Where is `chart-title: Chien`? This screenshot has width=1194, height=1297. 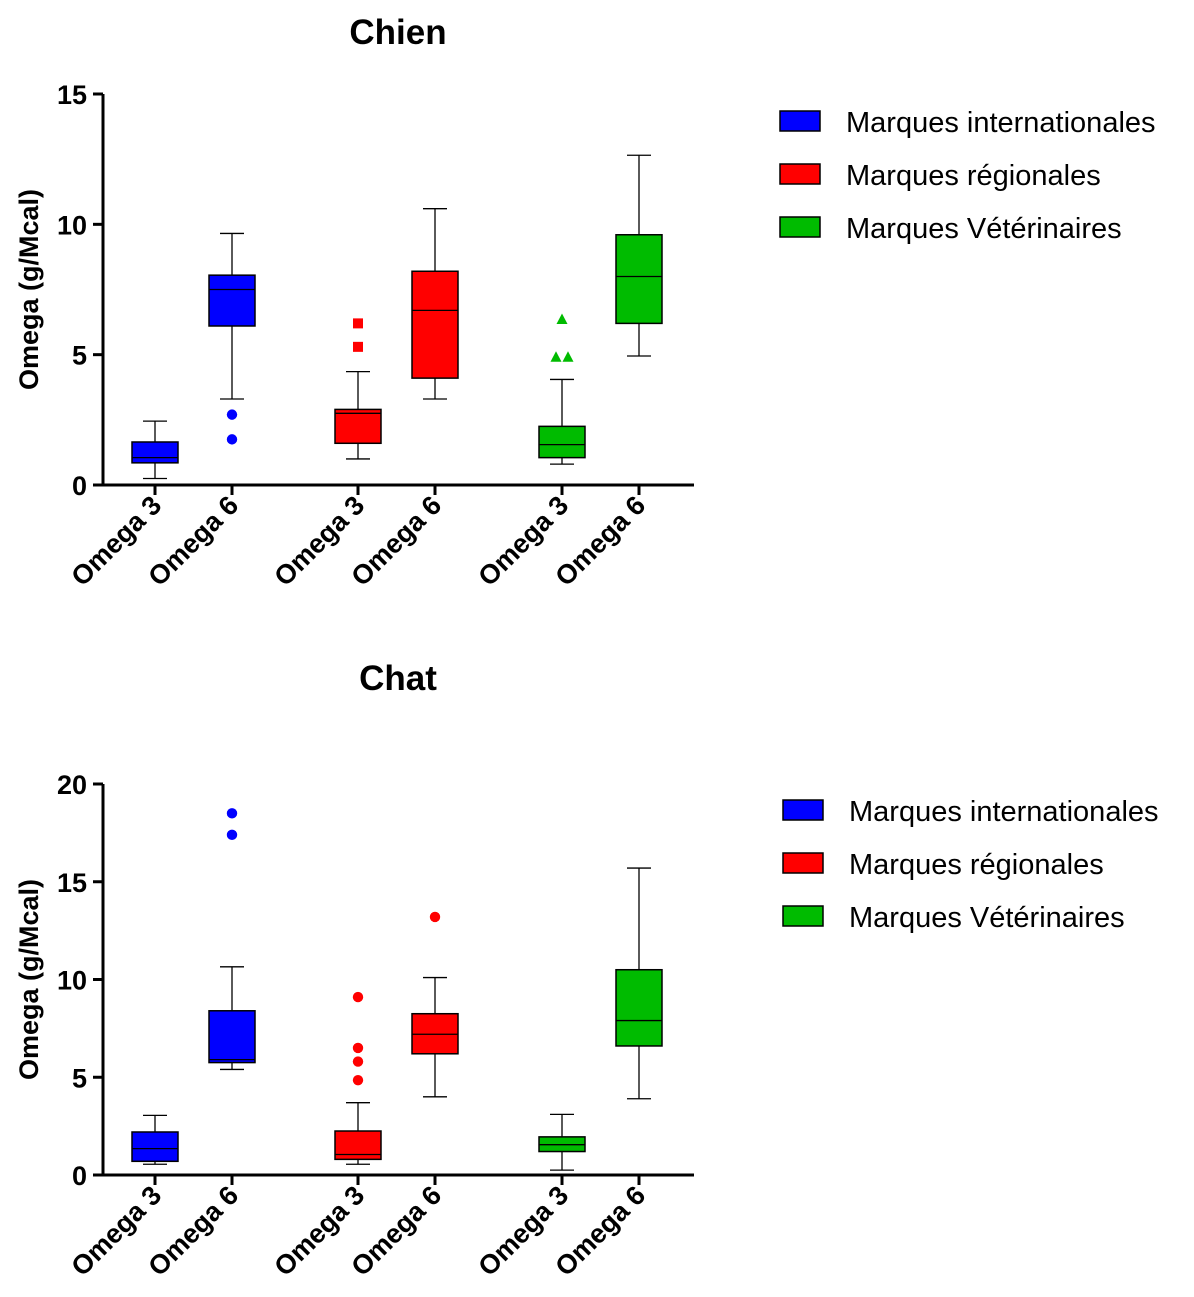
chart-title: Chien is located at coordinates (397, 32).